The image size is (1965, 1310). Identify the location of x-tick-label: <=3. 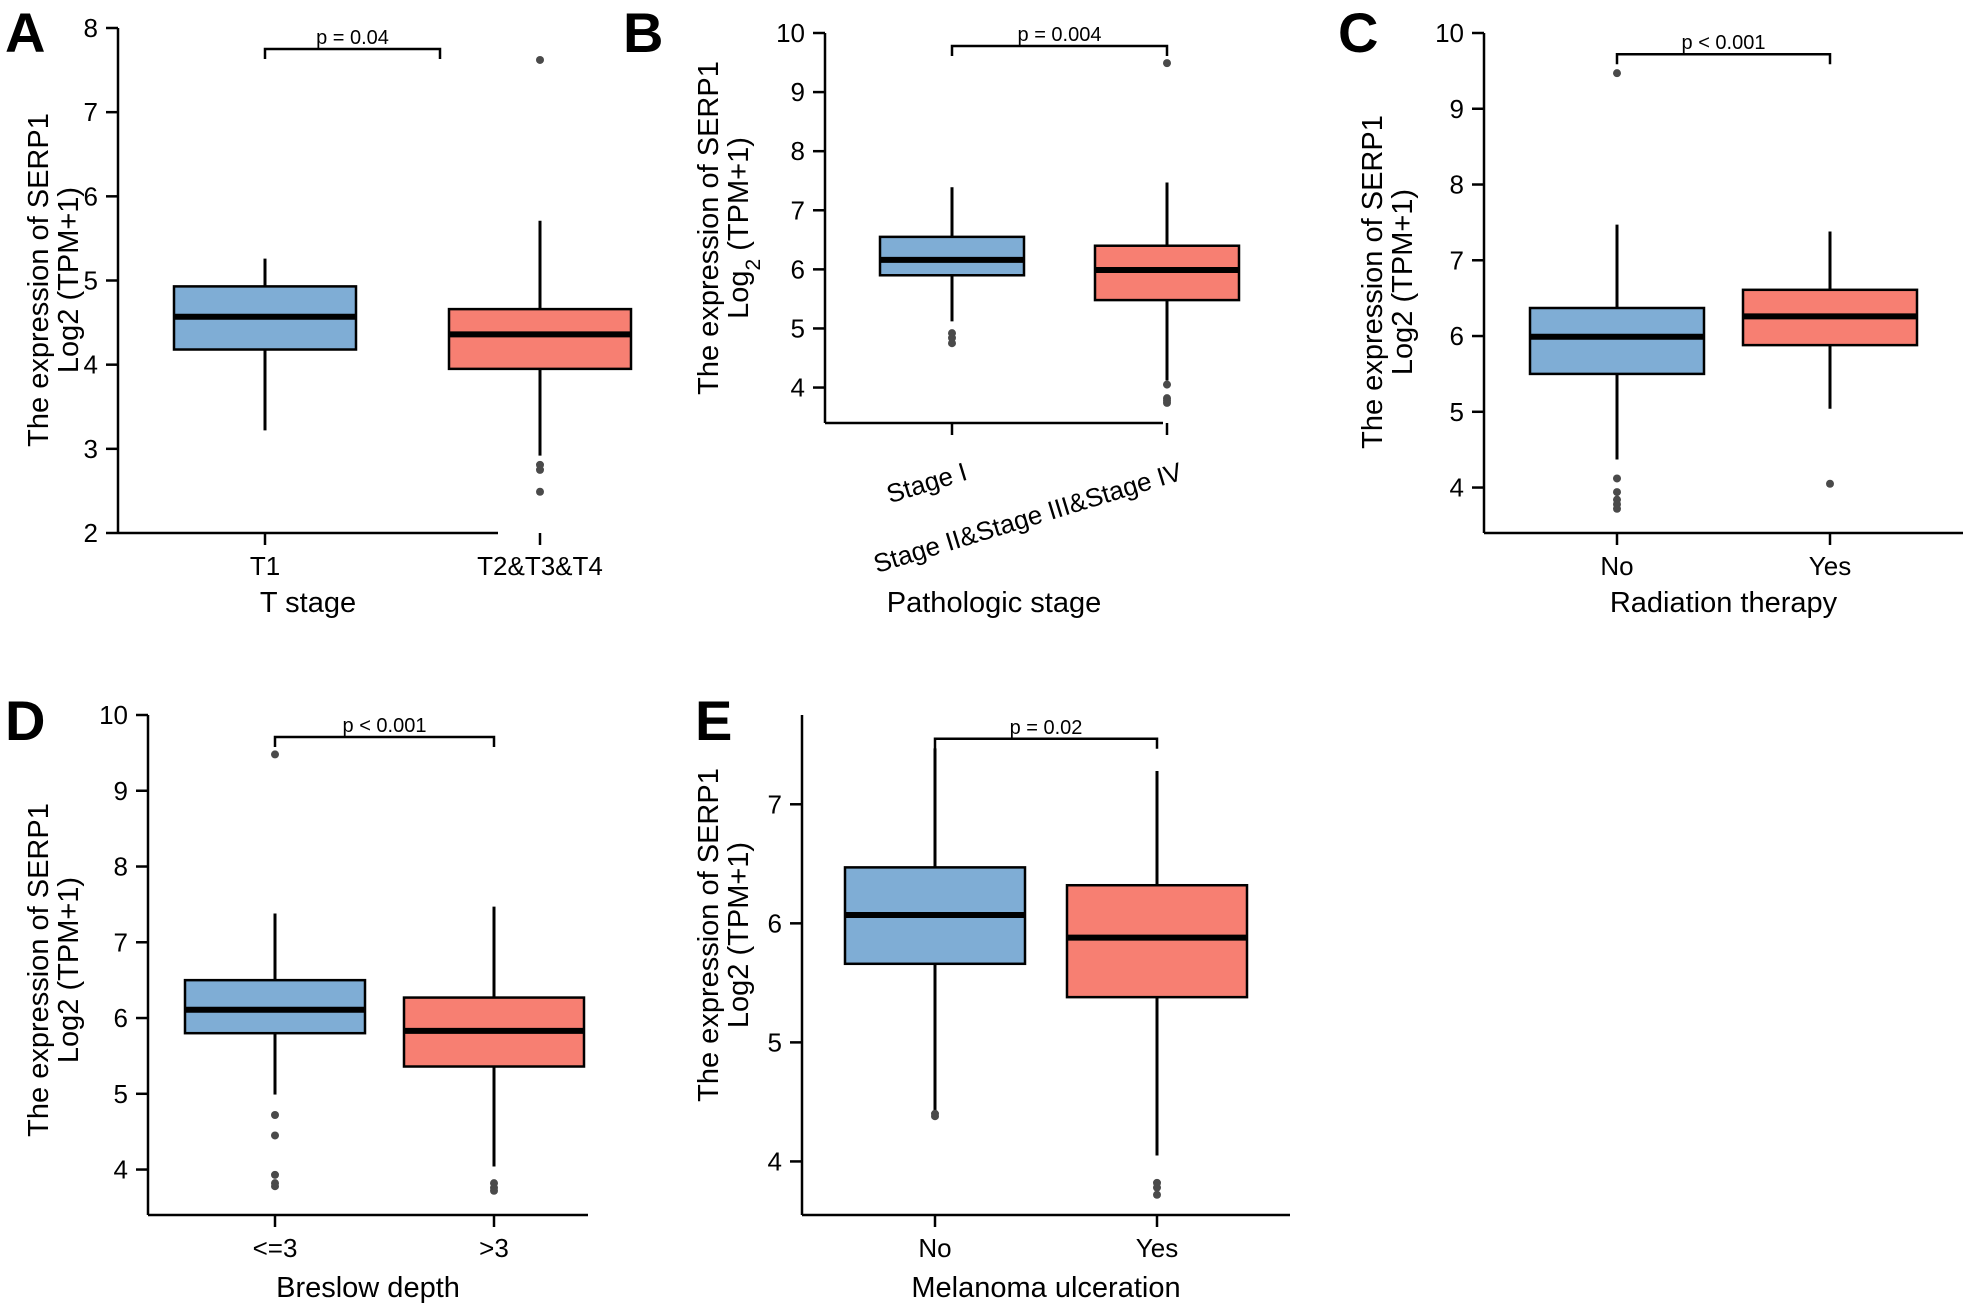
(275, 1248).